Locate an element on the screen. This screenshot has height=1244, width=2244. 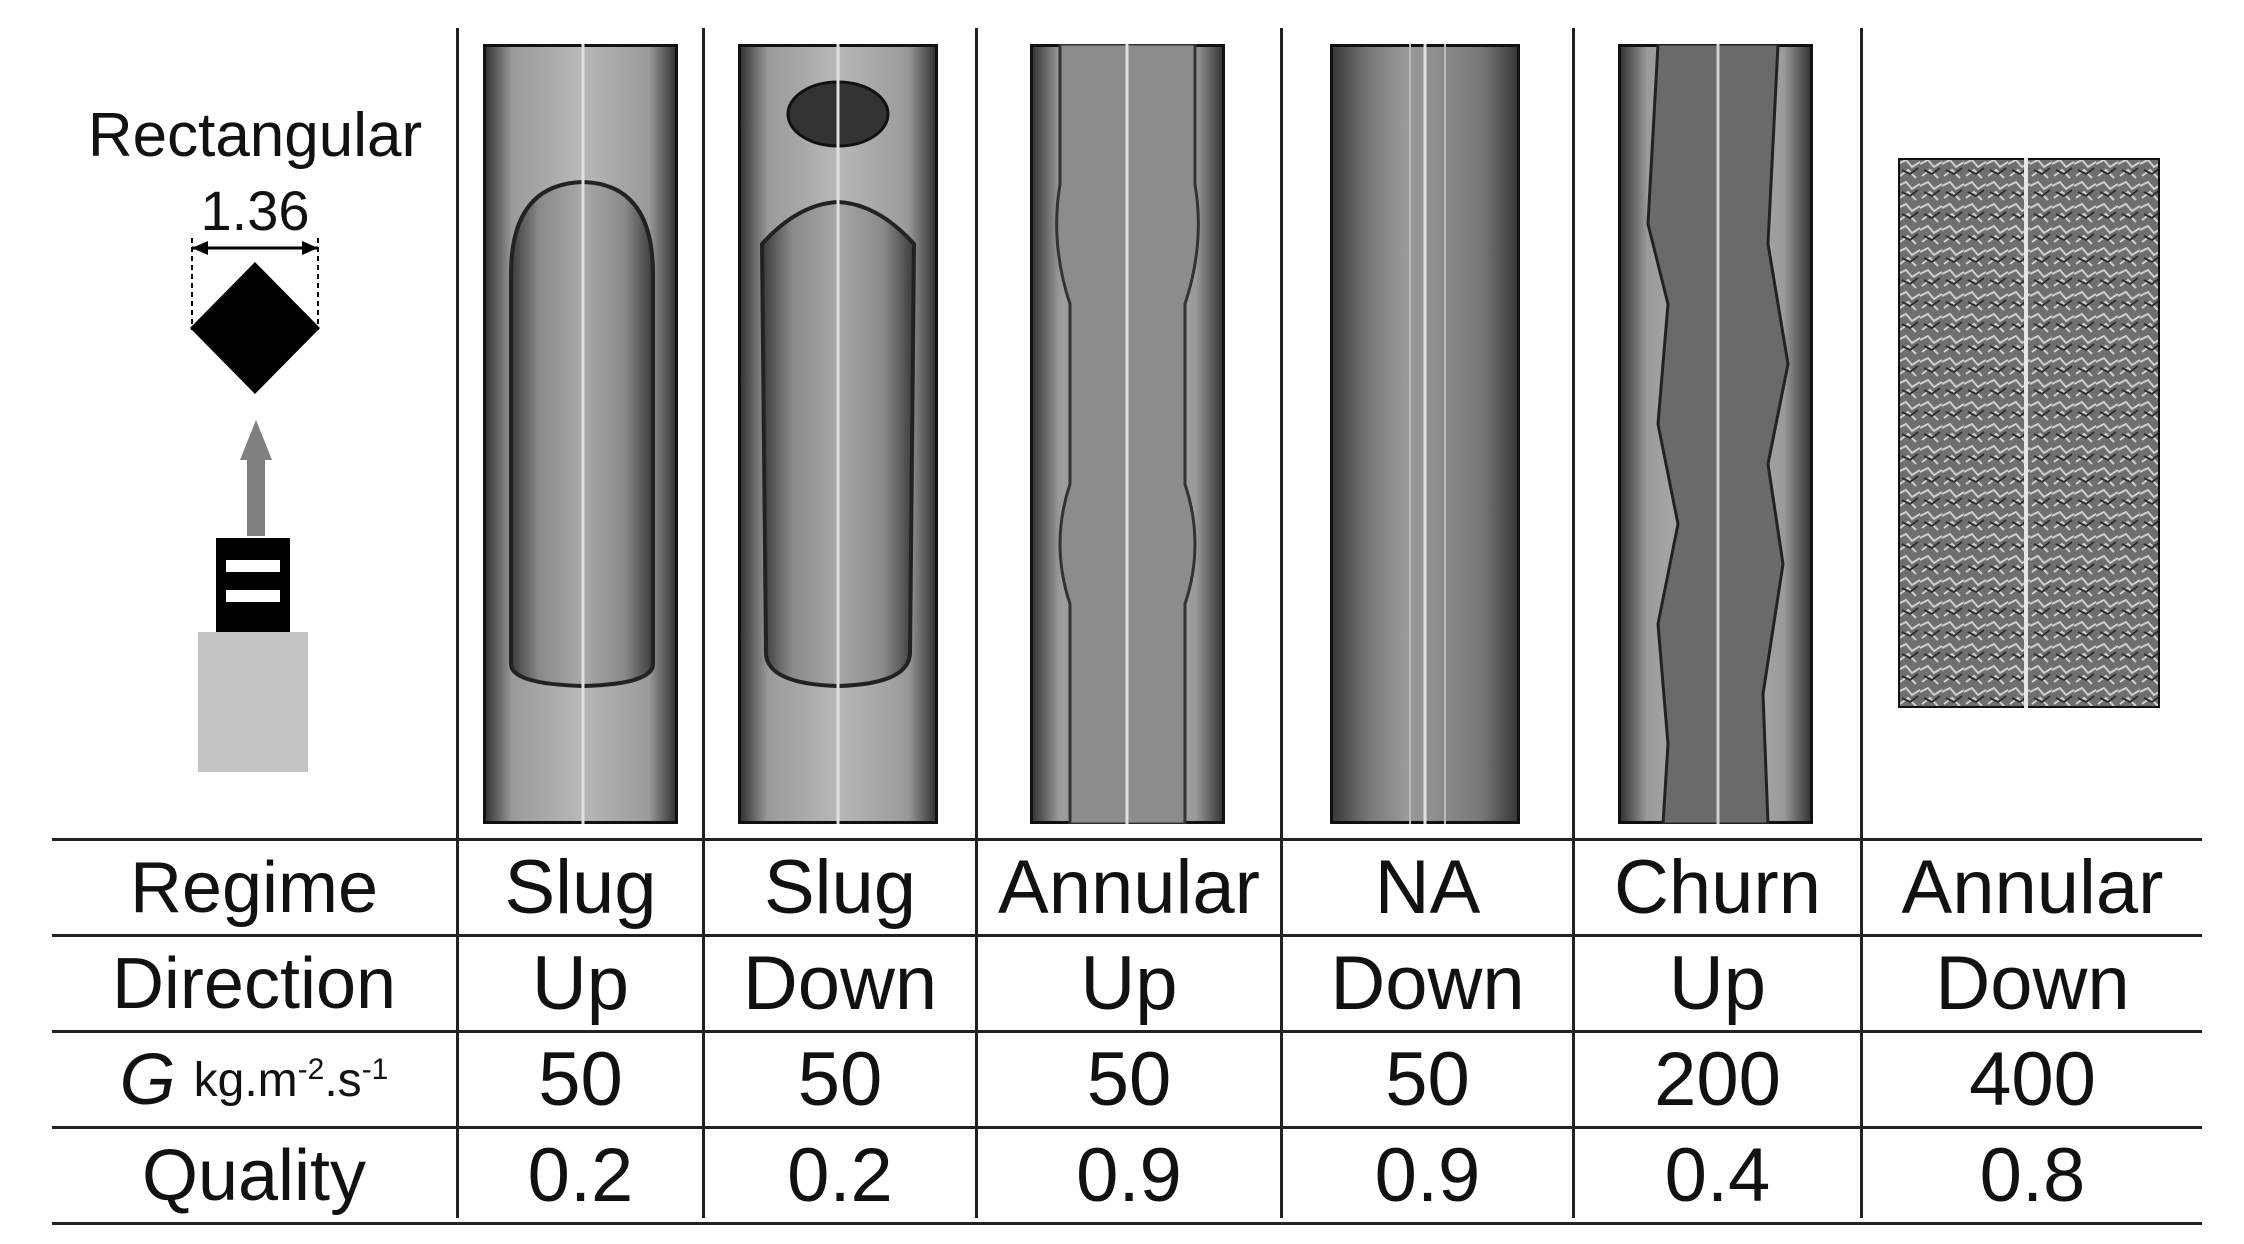
cell-mass-flux: 400 is located at coordinates (2032, 1079).